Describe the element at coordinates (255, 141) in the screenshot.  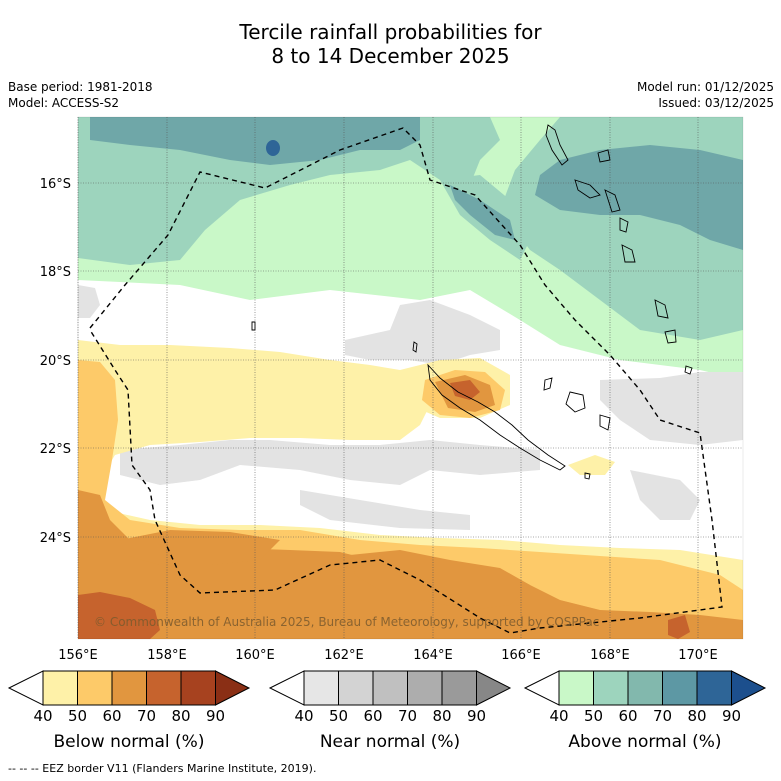
I see `above-normal-60-70-region` at that location.